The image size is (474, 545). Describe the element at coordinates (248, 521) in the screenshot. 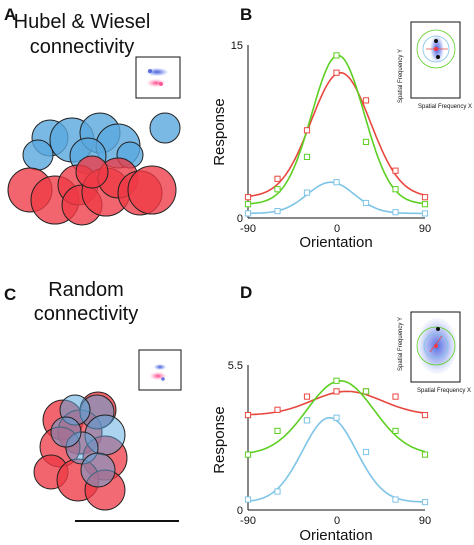

I see `x-tick-d-left: -90` at that location.